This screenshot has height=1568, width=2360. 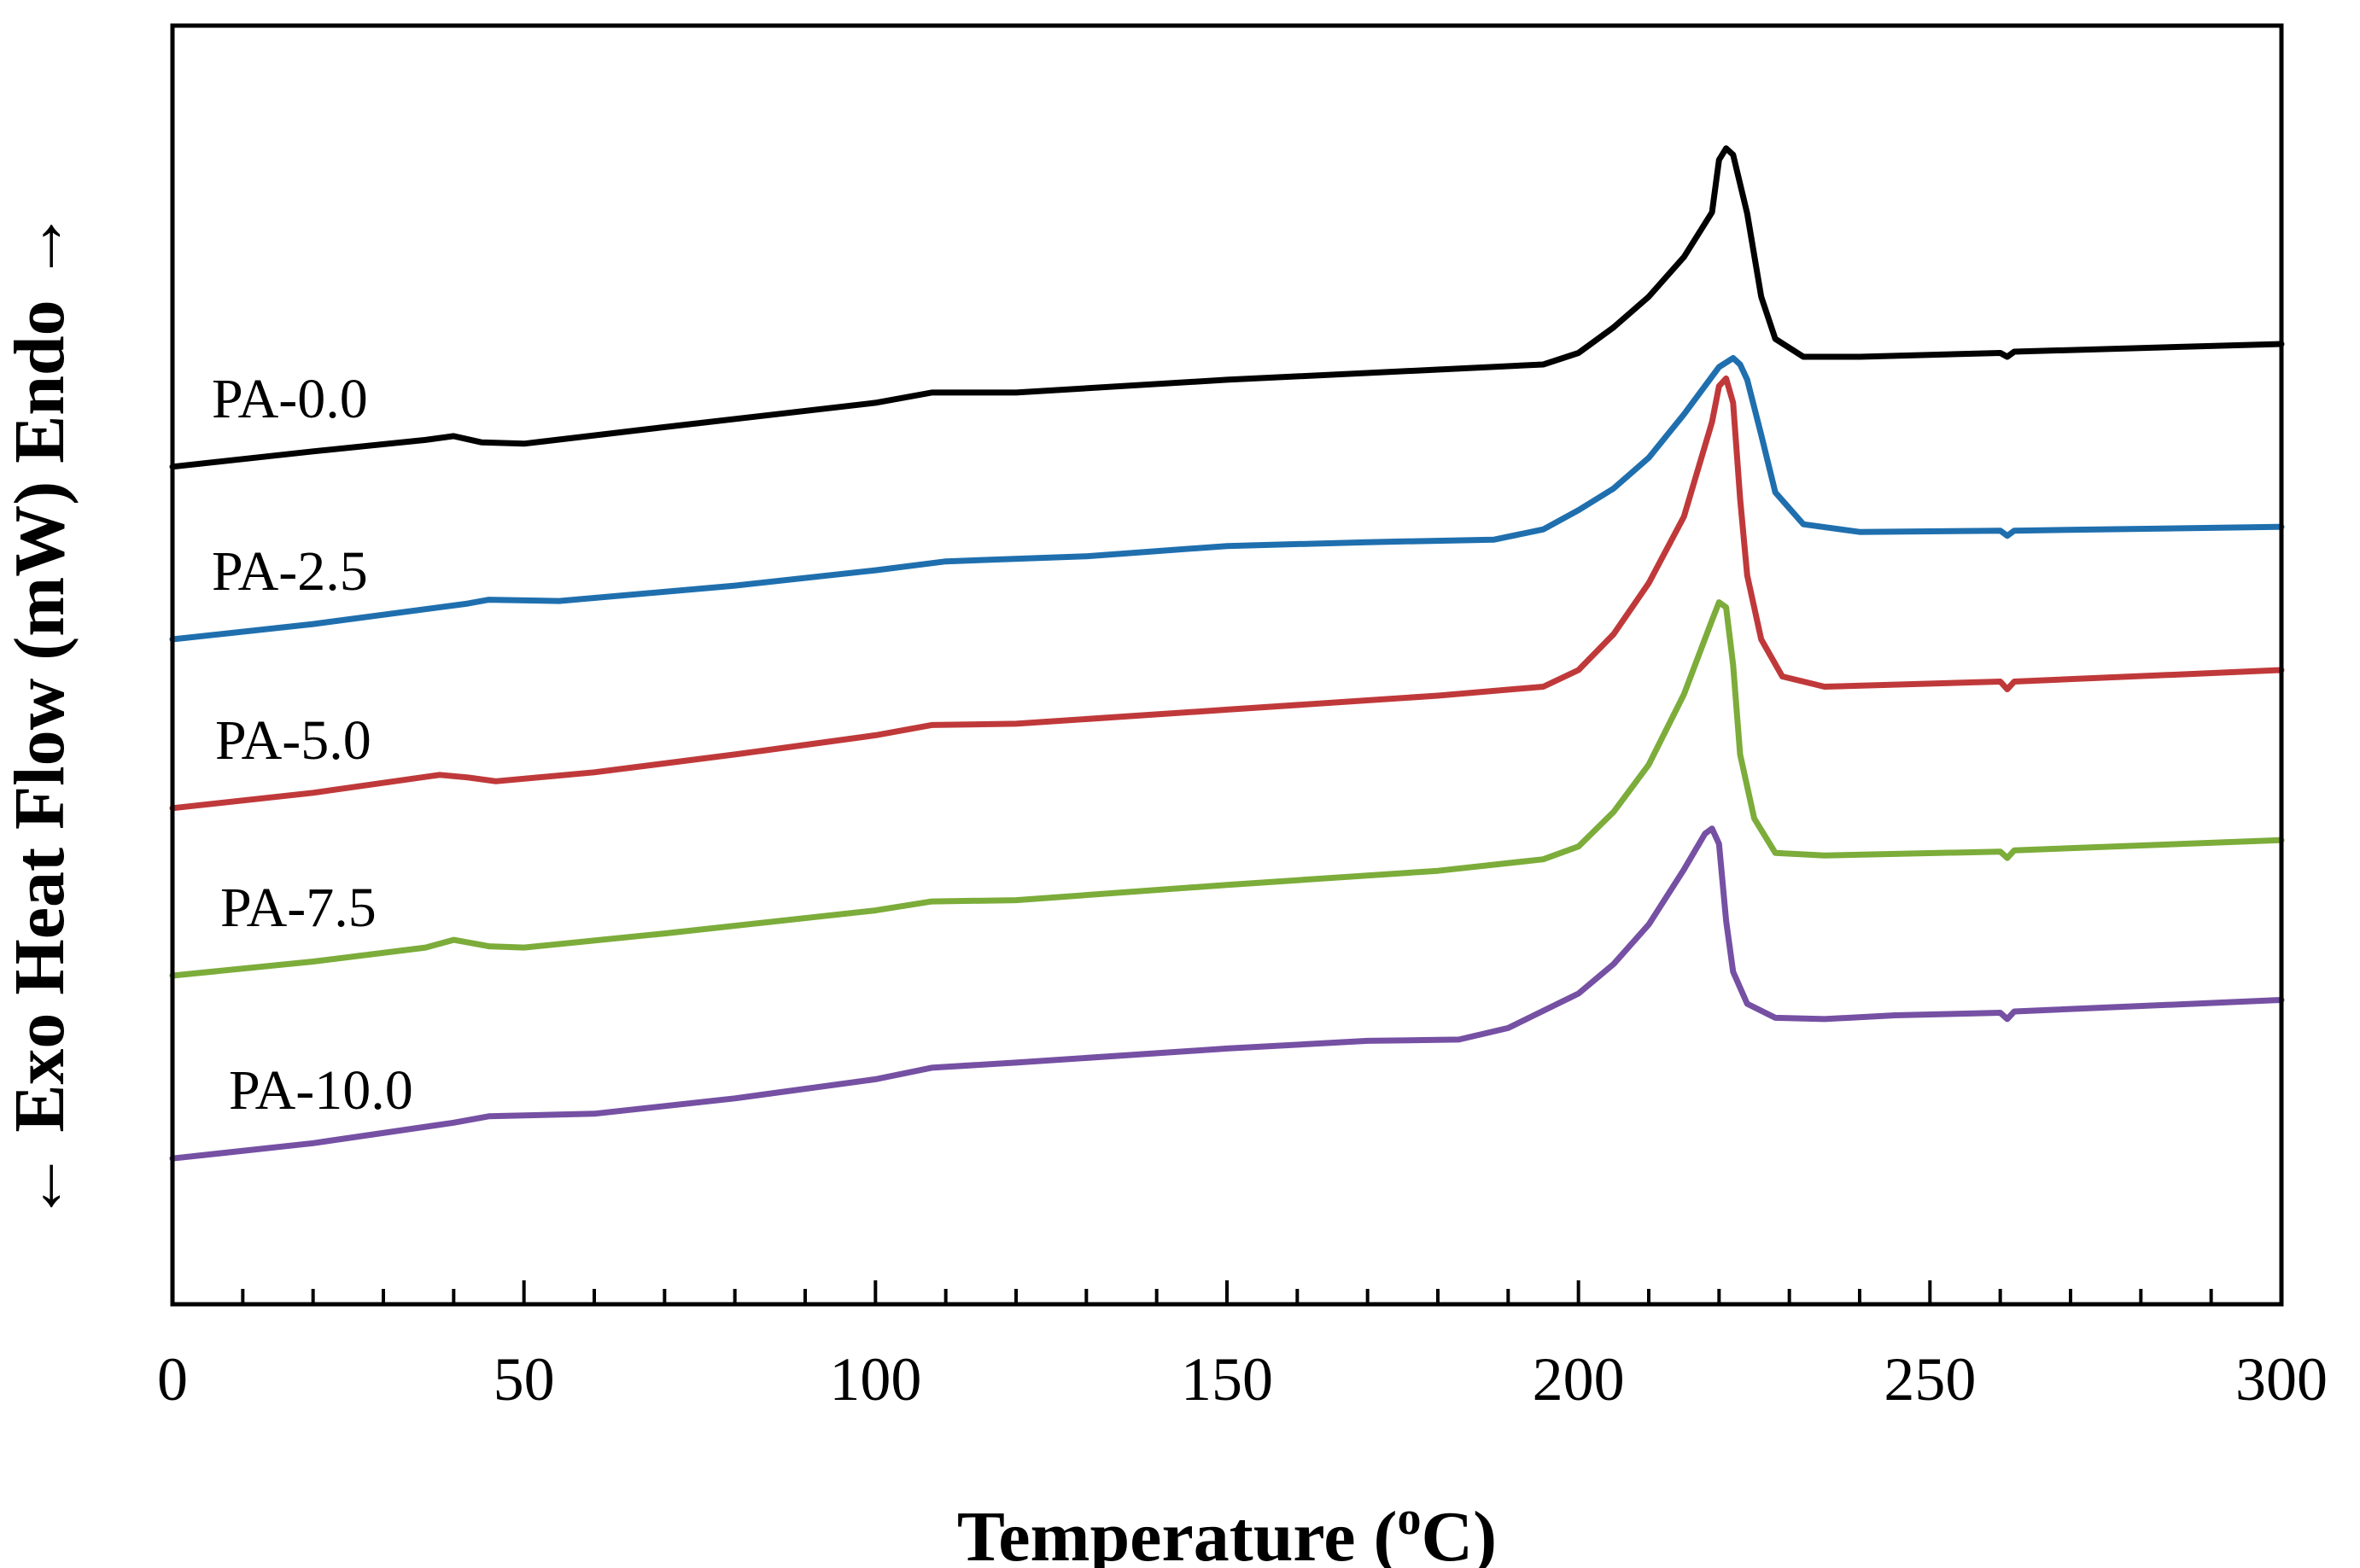 What do you see at coordinates (1930, 1379) in the screenshot?
I see `x-tick-label: 250` at bounding box center [1930, 1379].